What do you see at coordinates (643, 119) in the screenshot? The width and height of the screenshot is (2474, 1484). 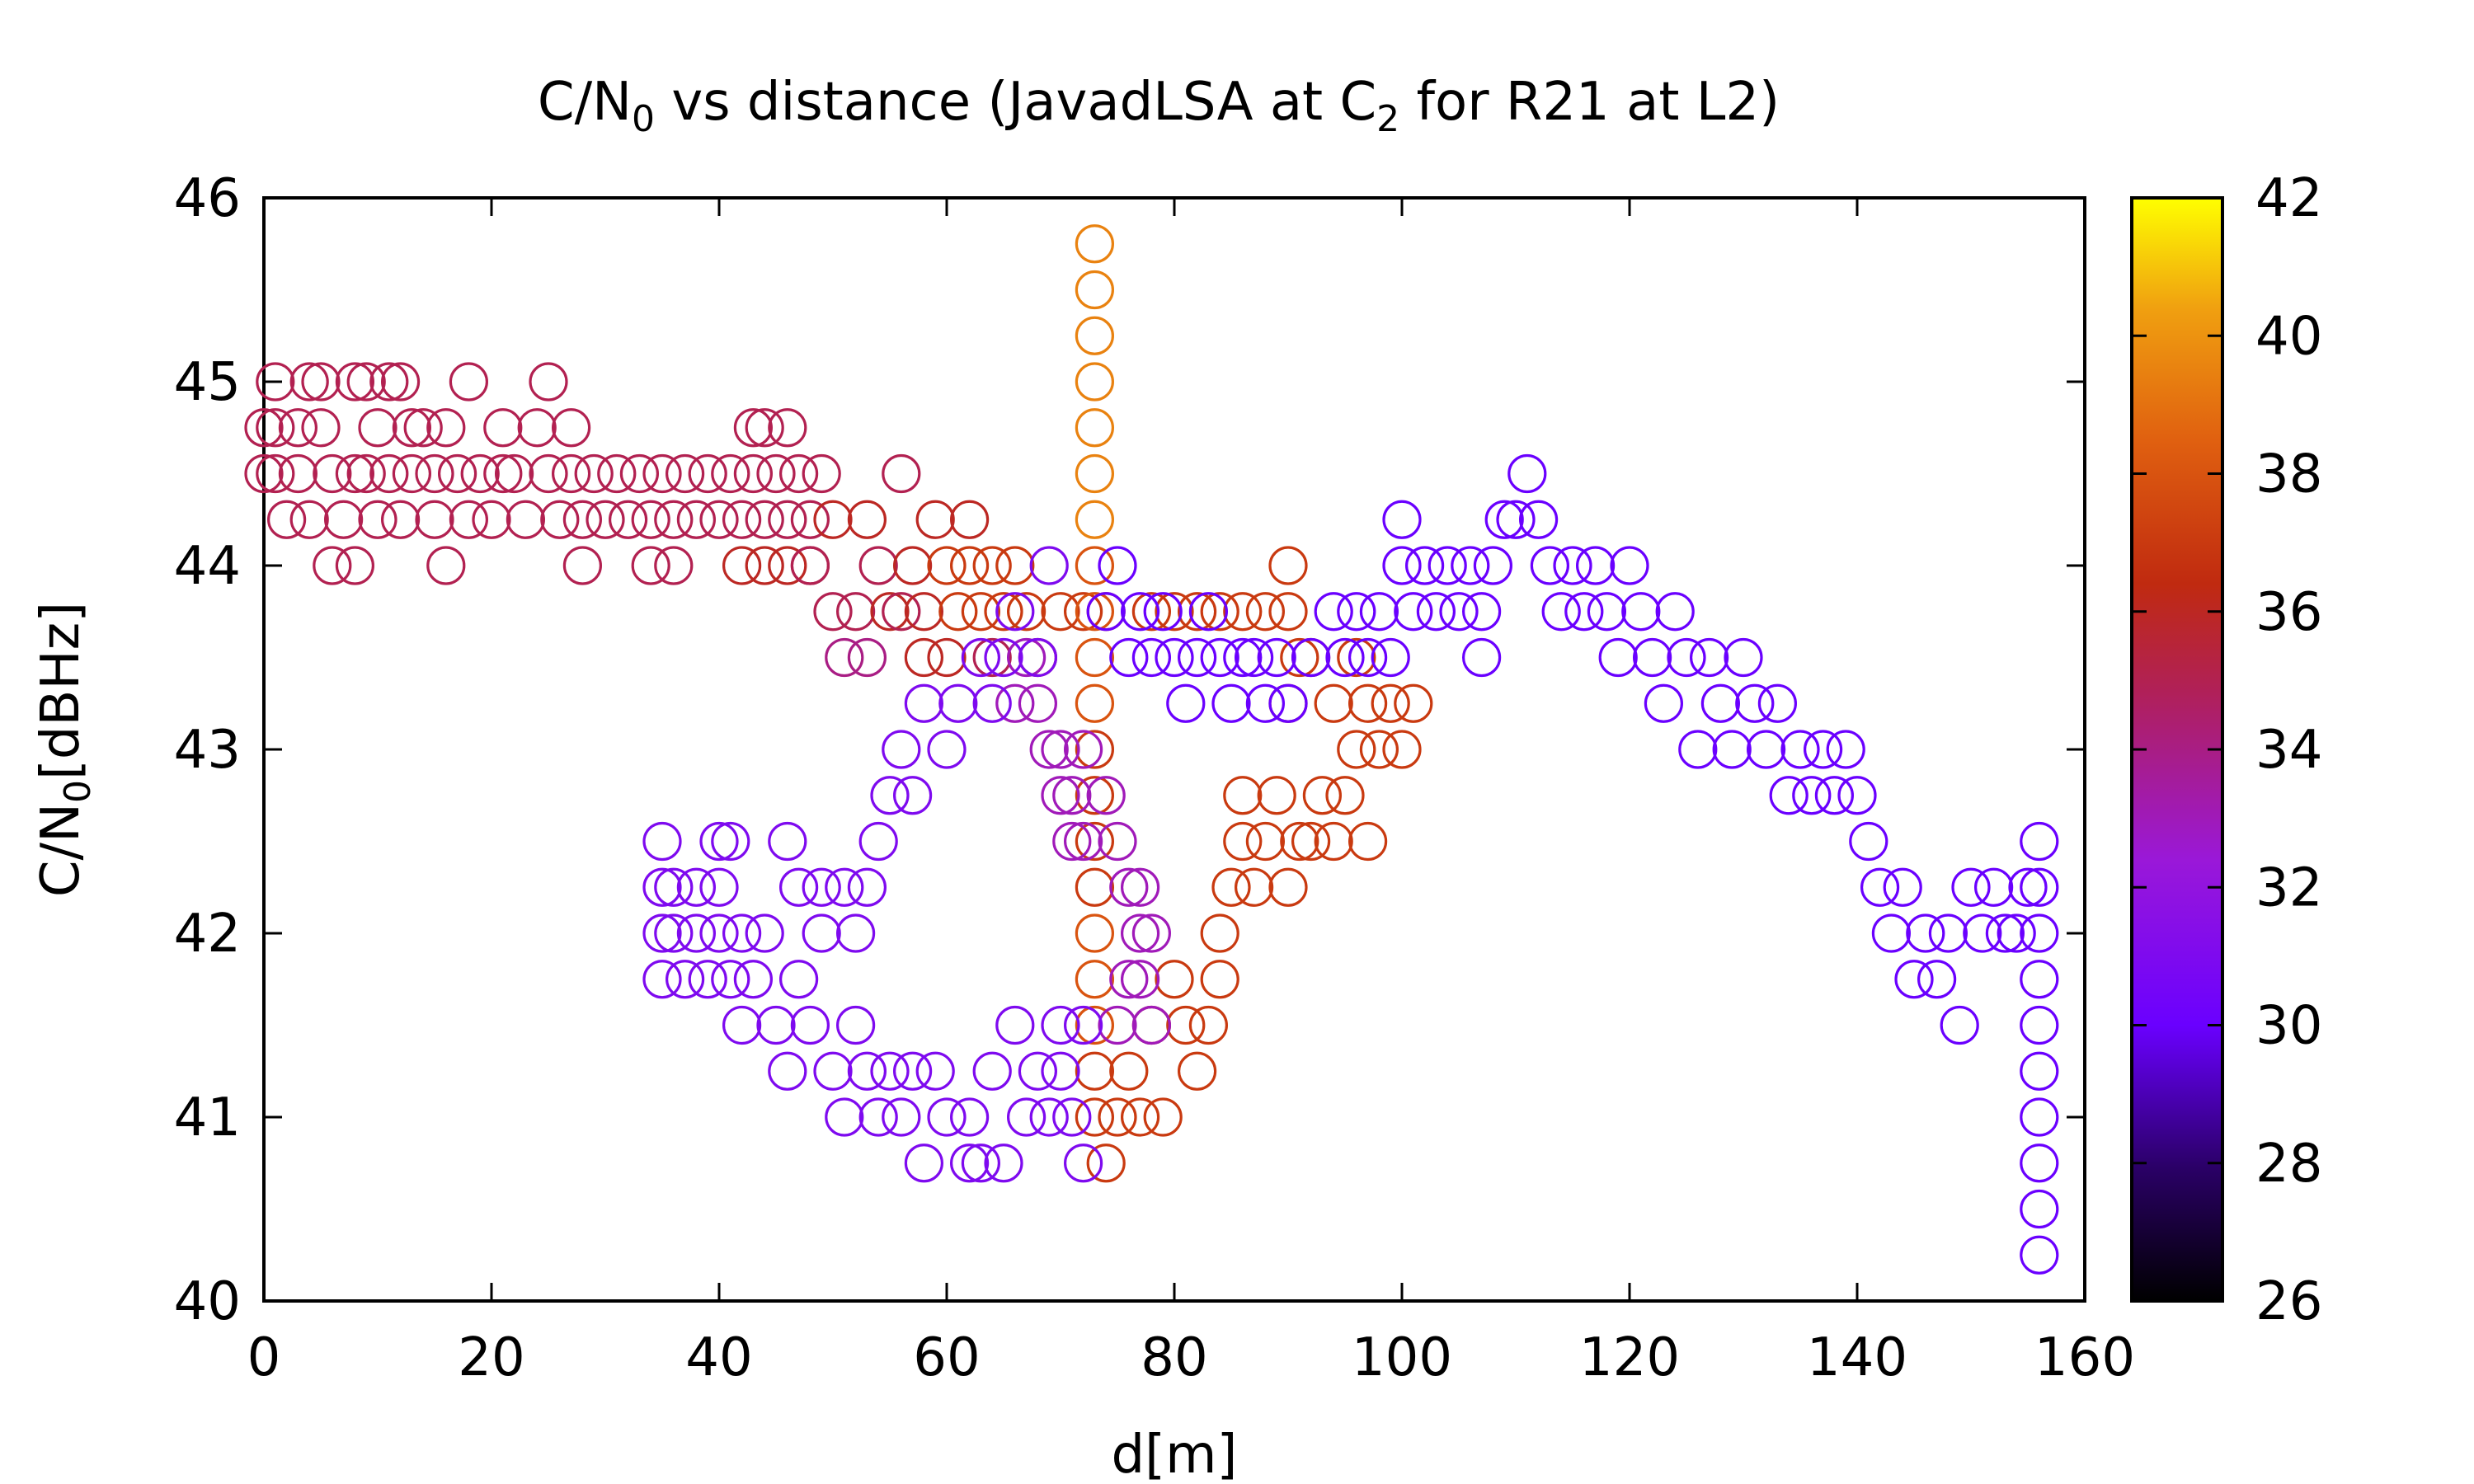 I see `title-sub-1: 0` at bounding box center [643, 119].